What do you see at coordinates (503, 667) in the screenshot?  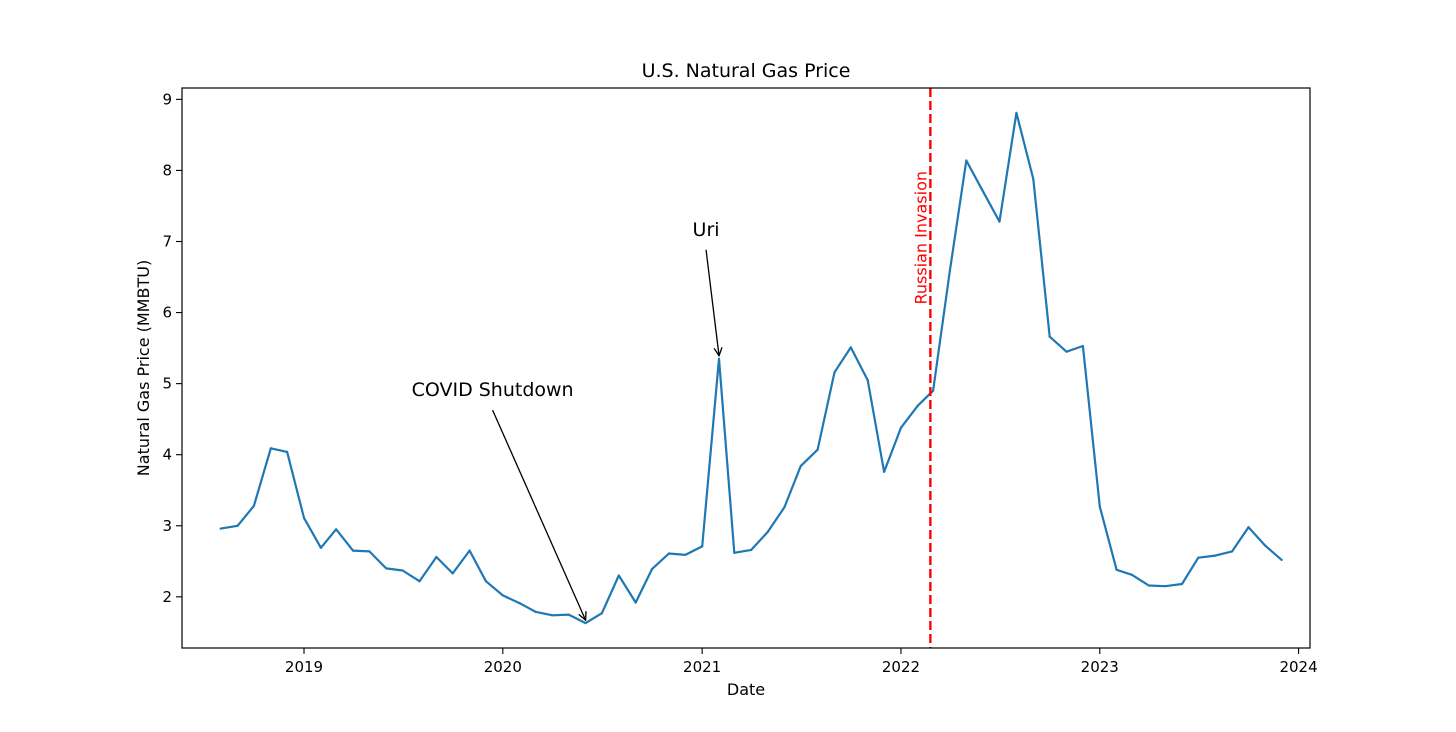 I see `x-tick-label: 2020` at bounding box center [503, 667].